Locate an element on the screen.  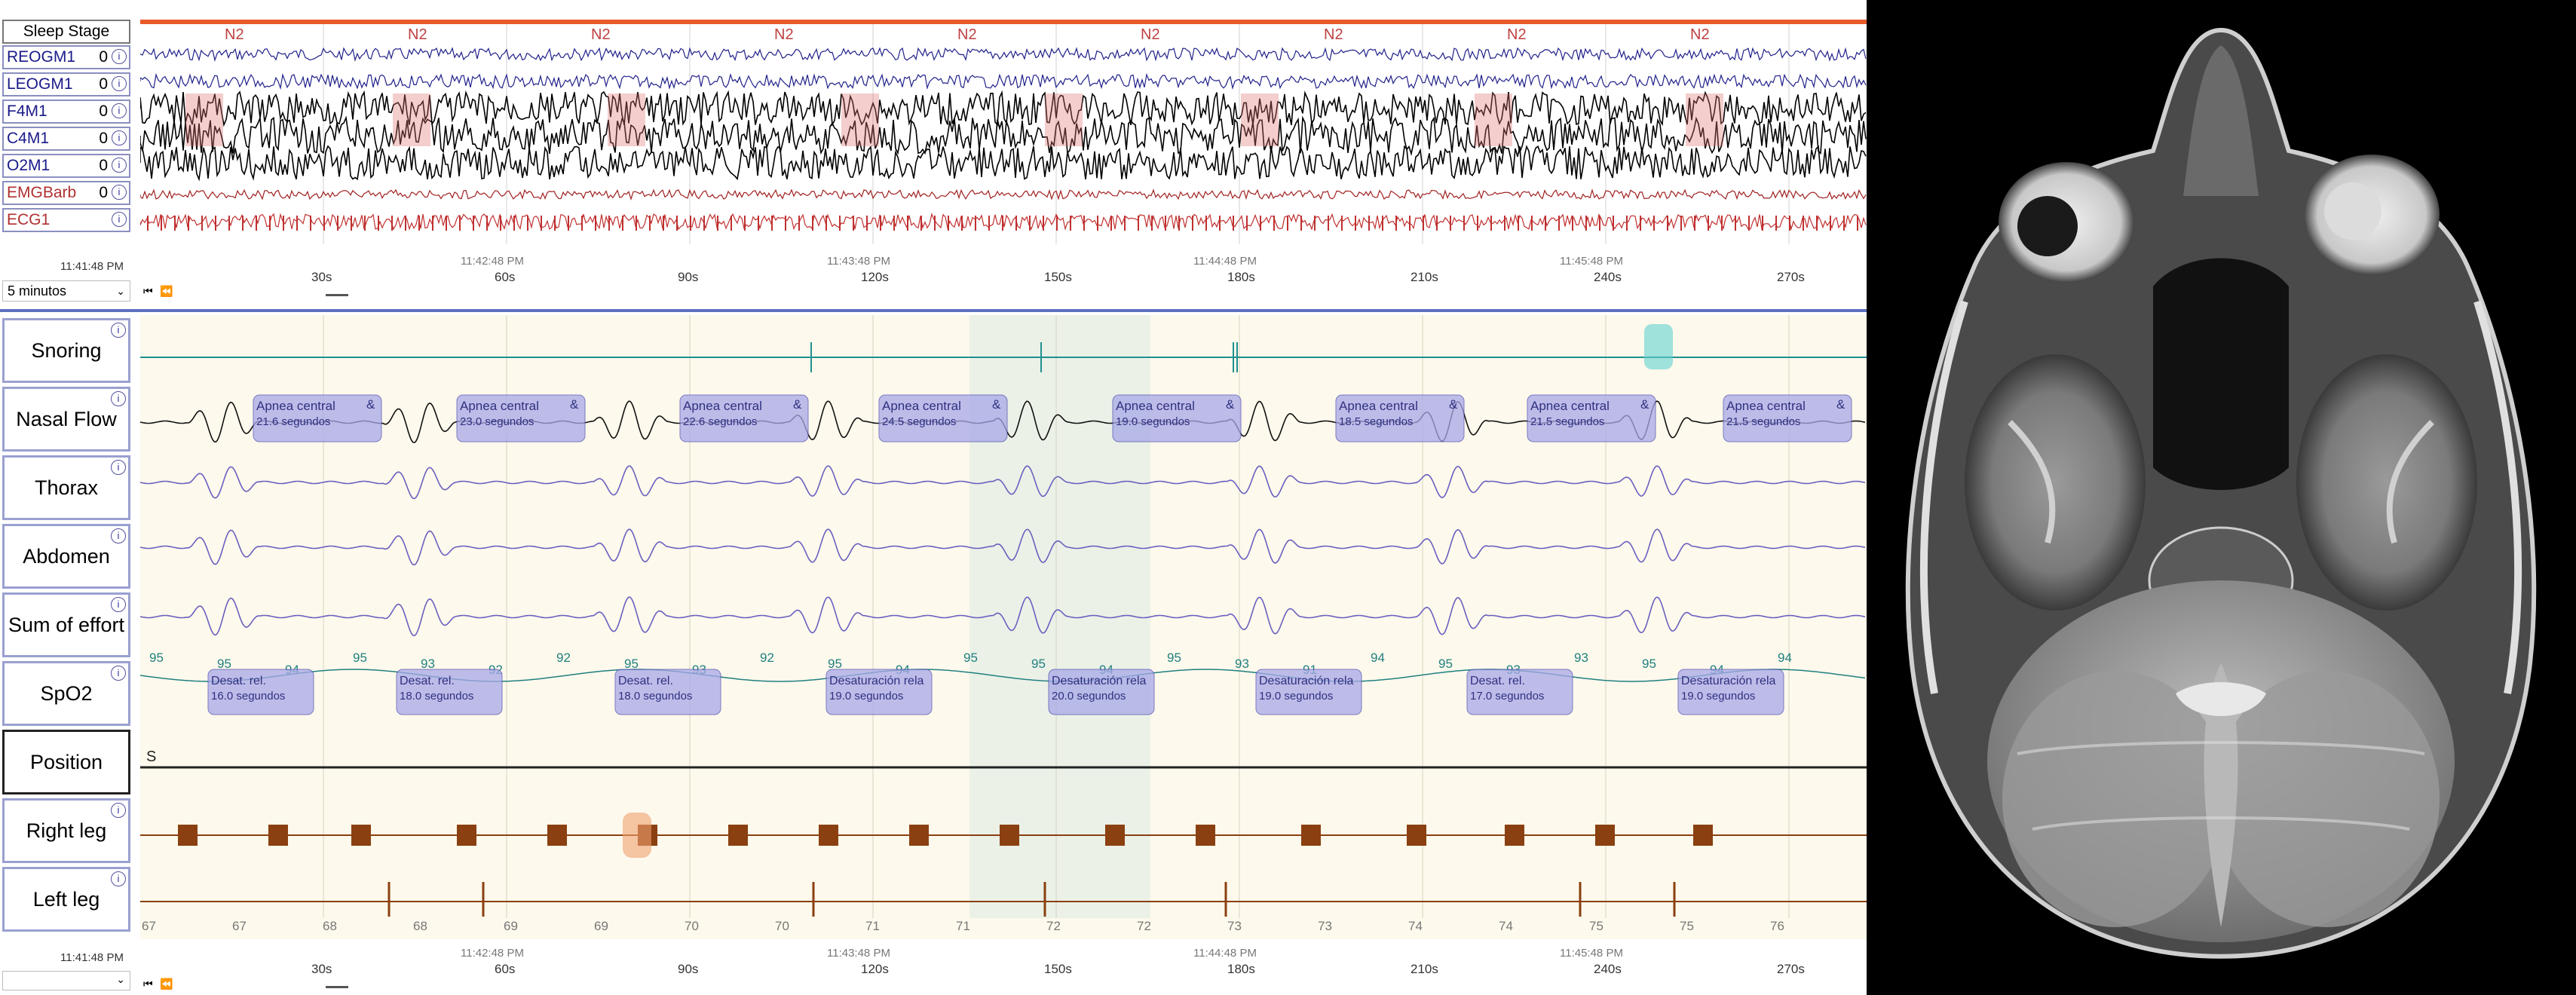
svg-text: 20.0 segundos is located at coordinates (1089, 696).